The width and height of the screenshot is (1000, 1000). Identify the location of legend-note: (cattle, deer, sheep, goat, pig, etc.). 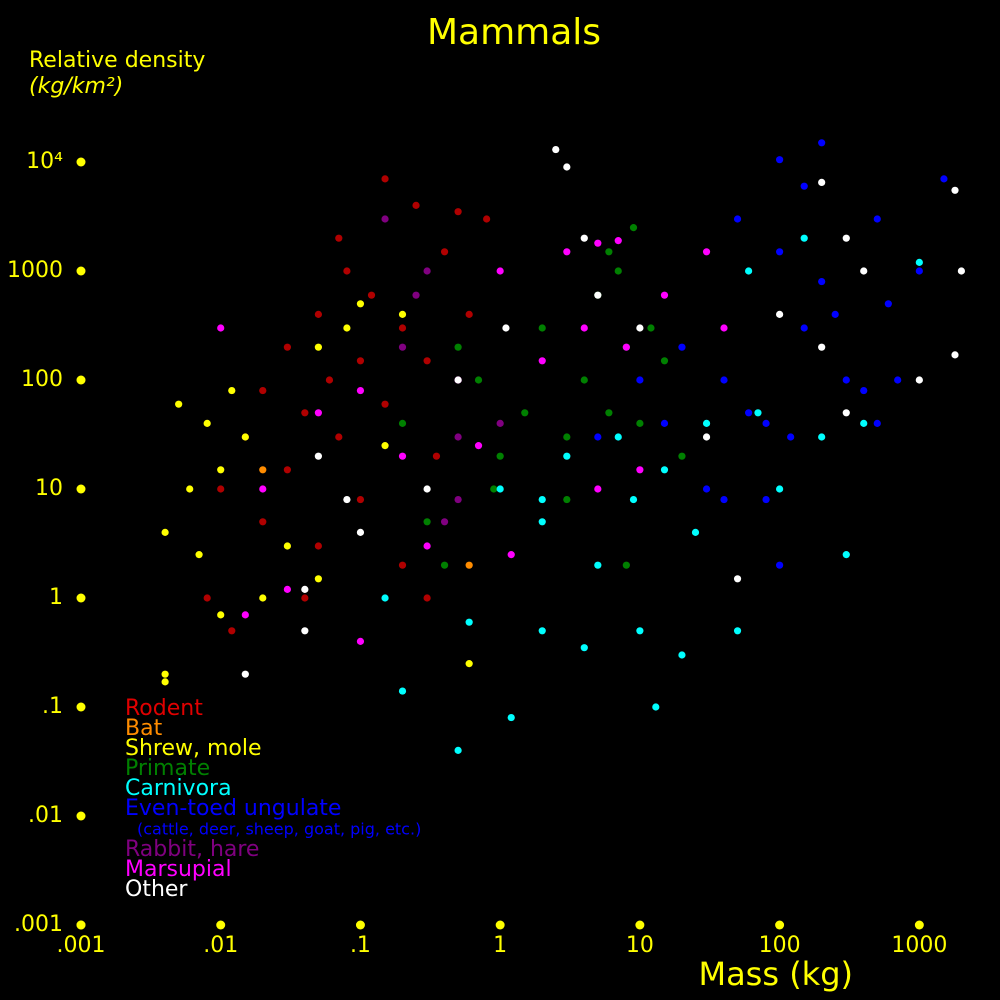
(279, 829).